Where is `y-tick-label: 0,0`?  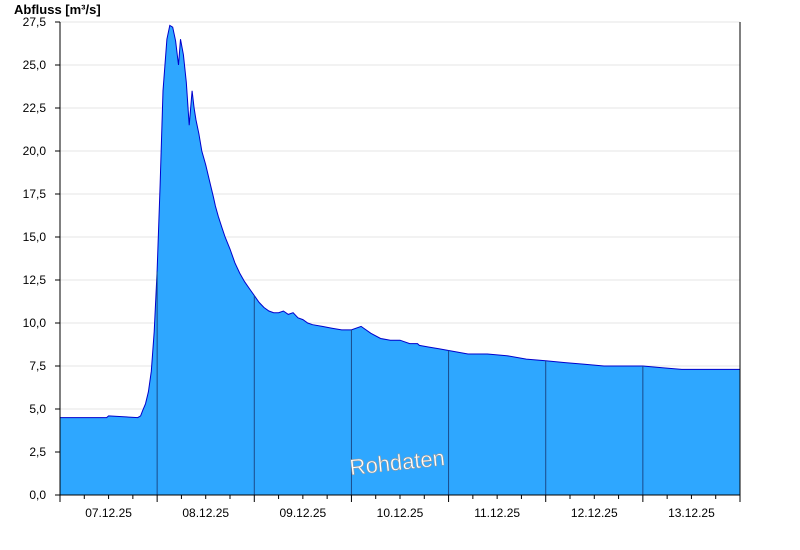 y-tick-label: 0,0 is located at coordinates (37, 495).